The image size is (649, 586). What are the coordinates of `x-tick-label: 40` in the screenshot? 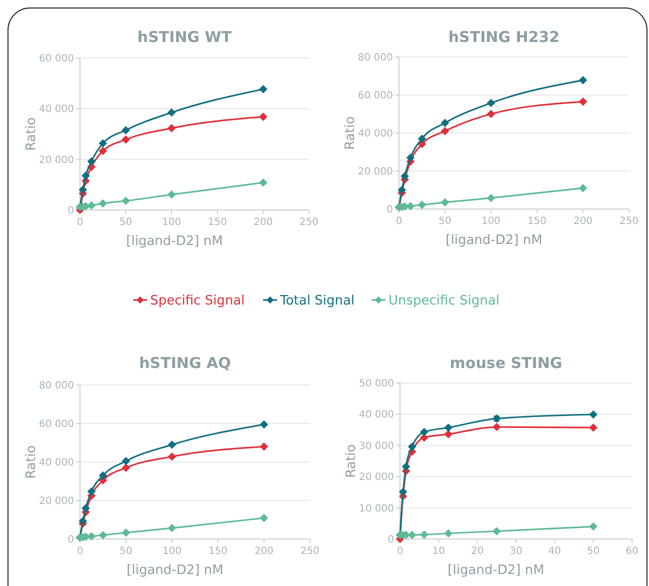 It's located at (555, 551).